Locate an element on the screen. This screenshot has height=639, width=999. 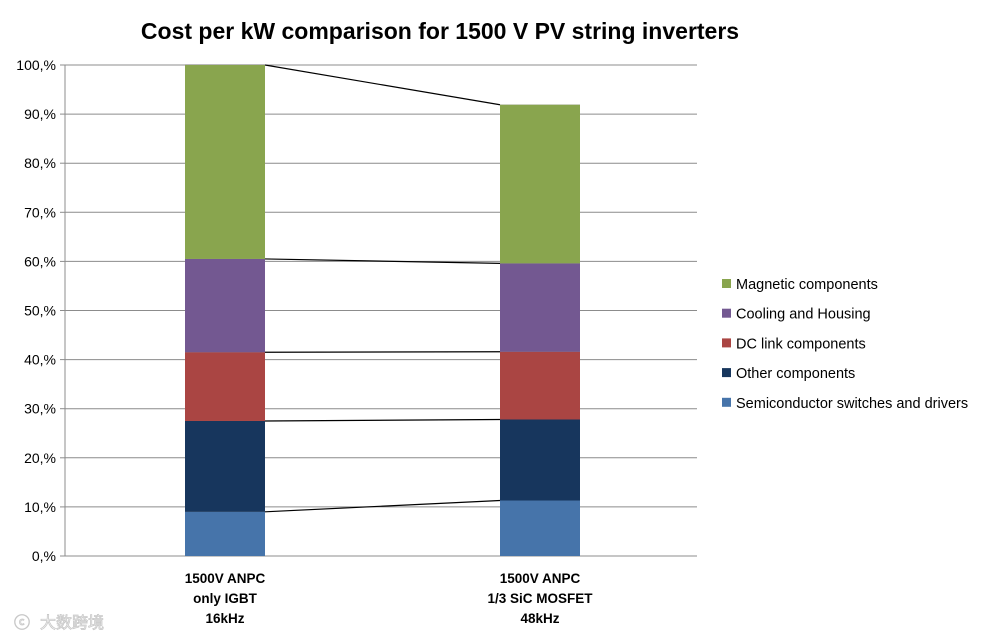
x-category-label: 1500V ANPC only IGBT 16kHz is located at coordinates (225, 598).